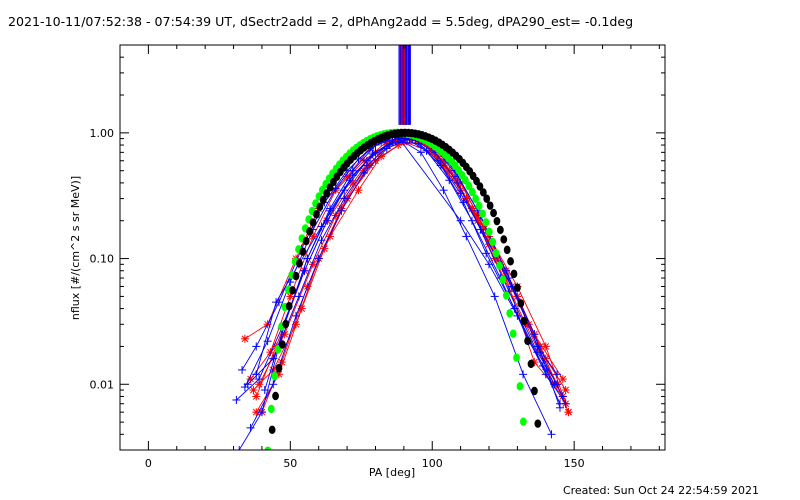  Describe the element at coordinates (661, 490) in the screenshot. I see `created-footer: Created: Sun Oct 24 22:54:59 2021` at that location.